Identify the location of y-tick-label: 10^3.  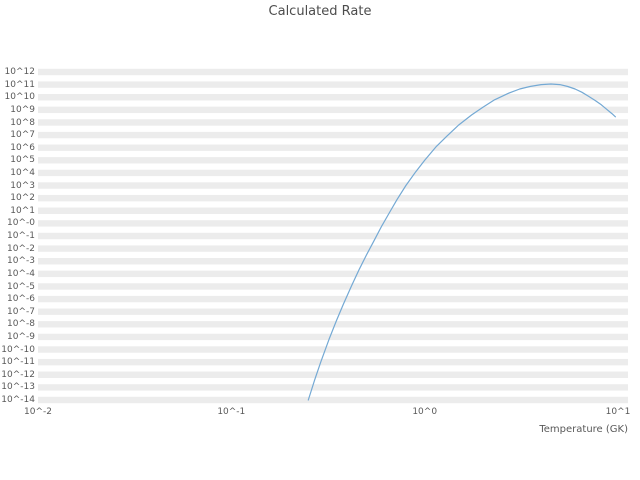
(22, 185).